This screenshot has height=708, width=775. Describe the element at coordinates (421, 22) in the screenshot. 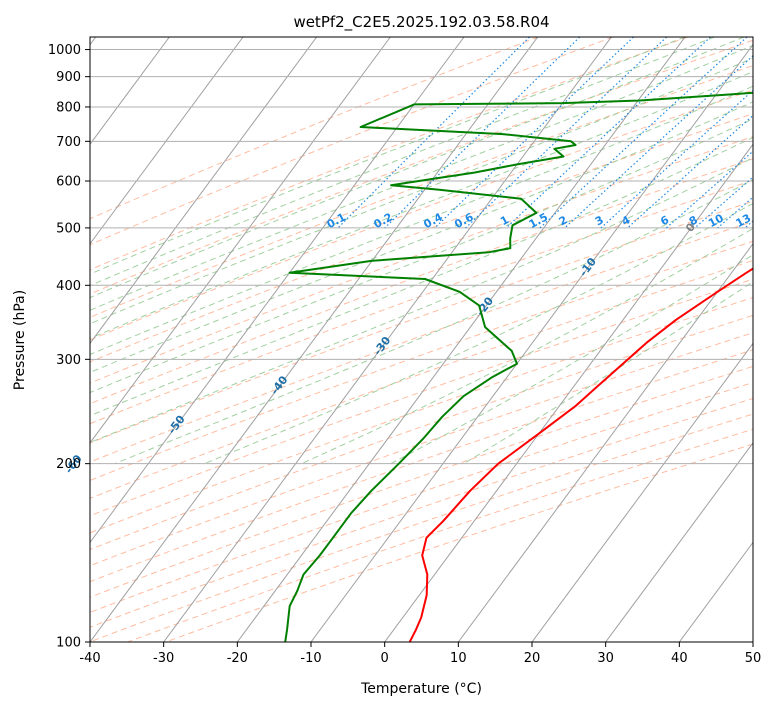

I see `chart-title: wetPf2_C2E5.2025.192.03.58.R04` at that location.